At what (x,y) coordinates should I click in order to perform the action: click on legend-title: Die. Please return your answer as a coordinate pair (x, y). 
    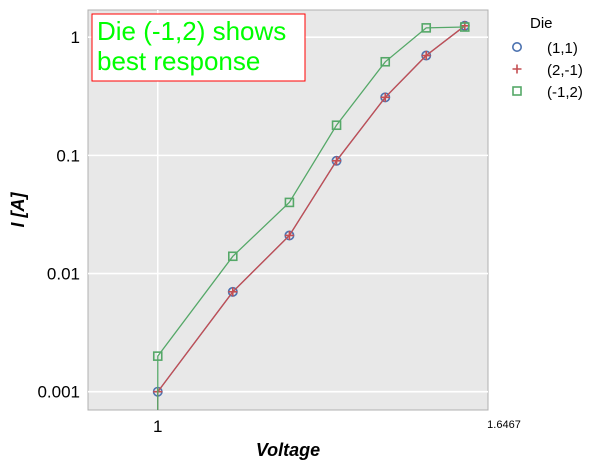
    Looking at the image, I should click on (541, 23).